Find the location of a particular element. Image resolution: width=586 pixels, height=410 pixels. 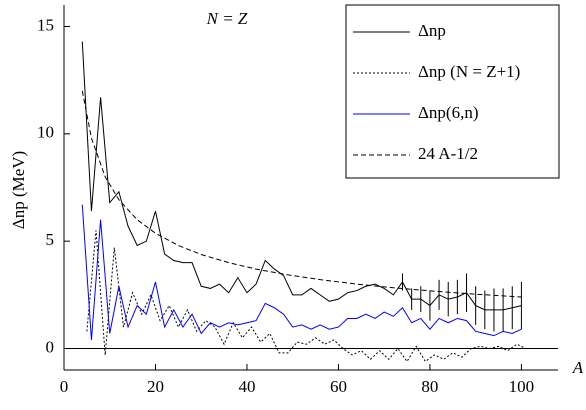

y-tick-label: 0 is located at coordinates (50, 346).